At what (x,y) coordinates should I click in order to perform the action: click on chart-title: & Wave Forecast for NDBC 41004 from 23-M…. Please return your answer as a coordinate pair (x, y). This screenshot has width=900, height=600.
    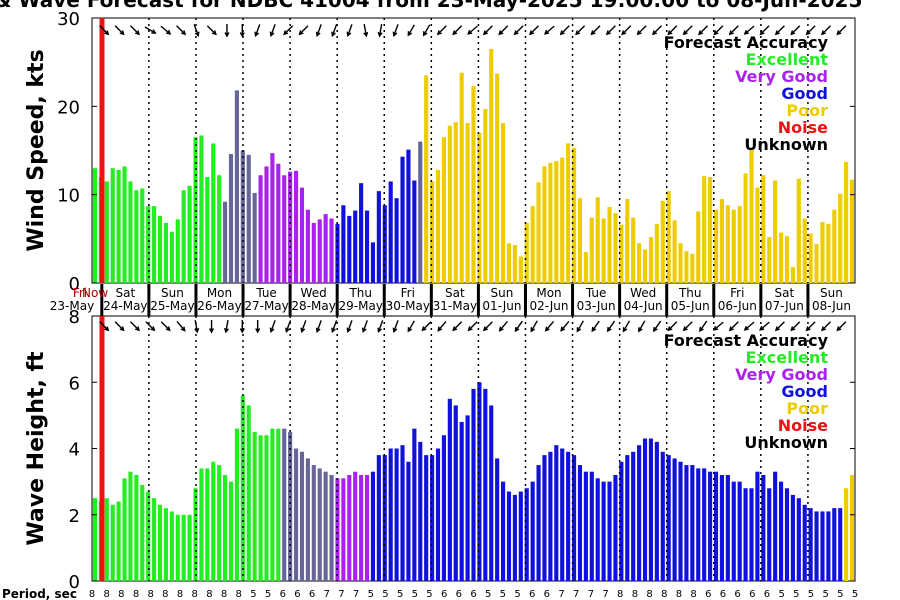
    Looking at the image, I should click on (431, 6).